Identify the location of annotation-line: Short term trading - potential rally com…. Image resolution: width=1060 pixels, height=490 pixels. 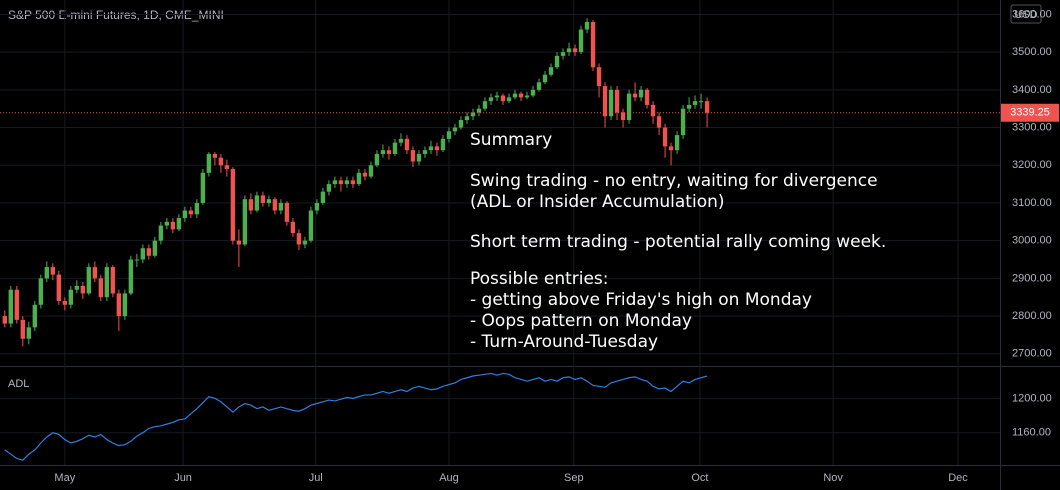
(678, 242).